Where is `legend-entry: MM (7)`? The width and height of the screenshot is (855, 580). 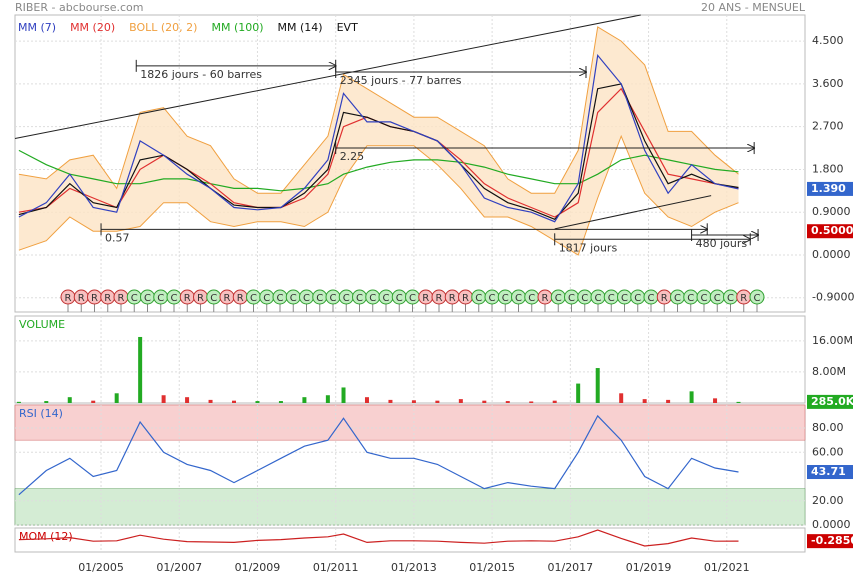 legend-entry: MM (7) is located at coordinates (37, 27).